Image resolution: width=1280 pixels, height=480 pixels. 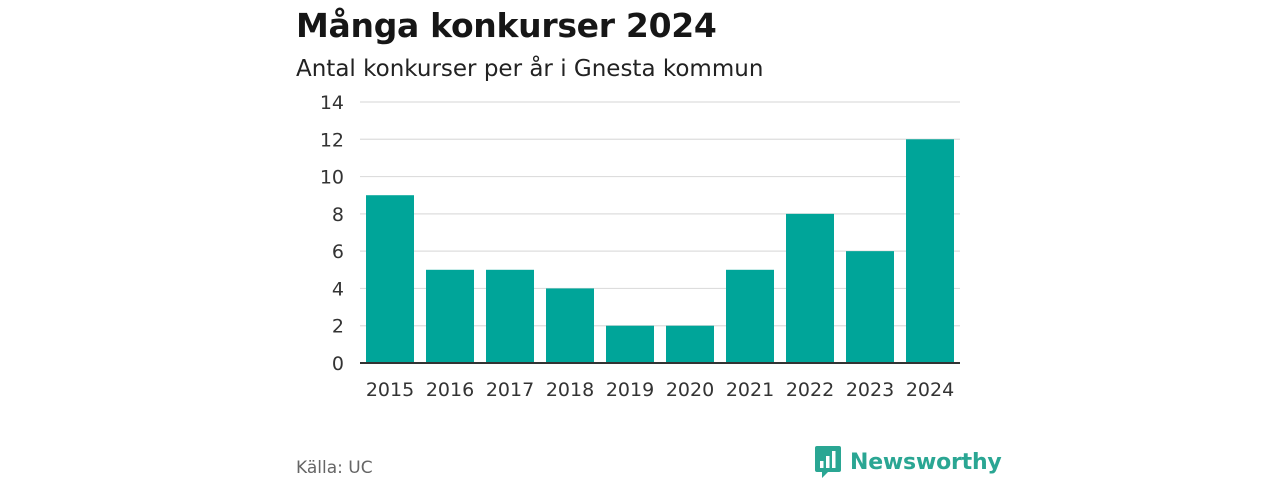 I want to click on newsworthy-brand: Newsworthy, so click(x=908, y=462).